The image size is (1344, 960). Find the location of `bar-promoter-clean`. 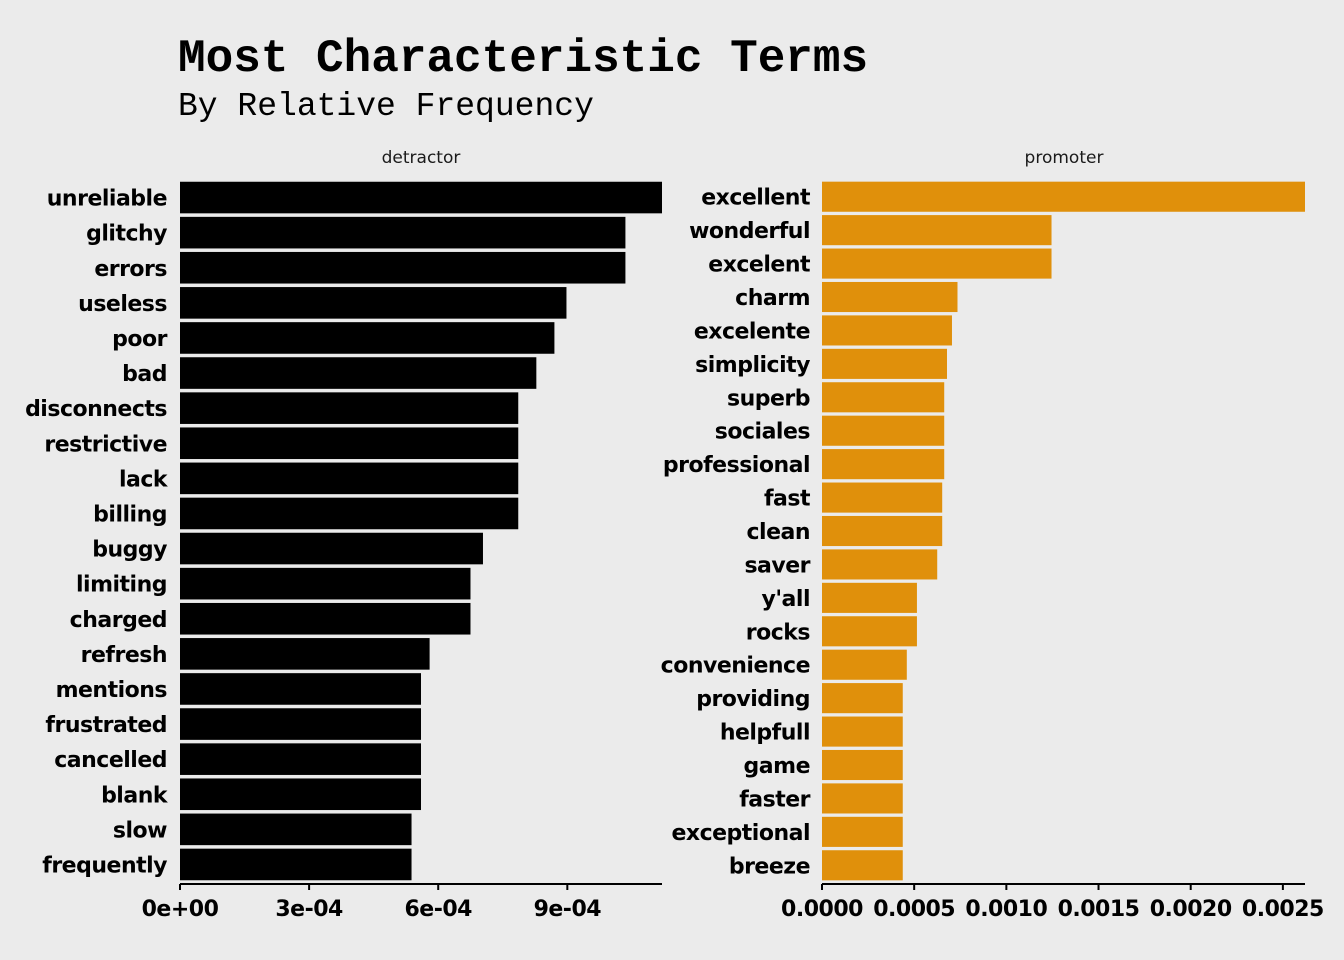

bar-promoter-clean is located at coordinates (882, 531).